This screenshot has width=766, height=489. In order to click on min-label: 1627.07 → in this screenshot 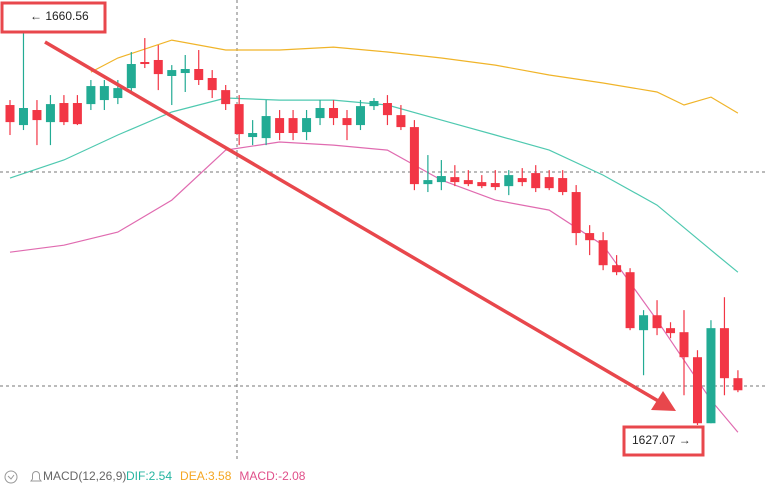, I will do `click(661, 440)`.